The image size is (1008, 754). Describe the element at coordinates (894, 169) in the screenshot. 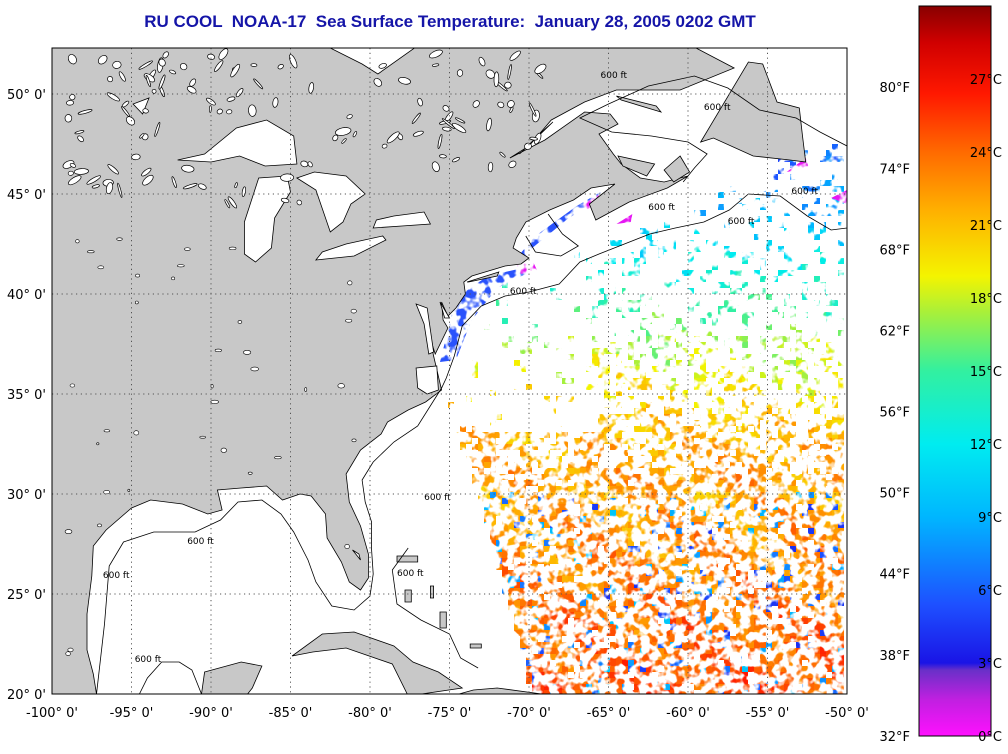

I see `colorbar-fahrenheit-label: 74°F` at that location.